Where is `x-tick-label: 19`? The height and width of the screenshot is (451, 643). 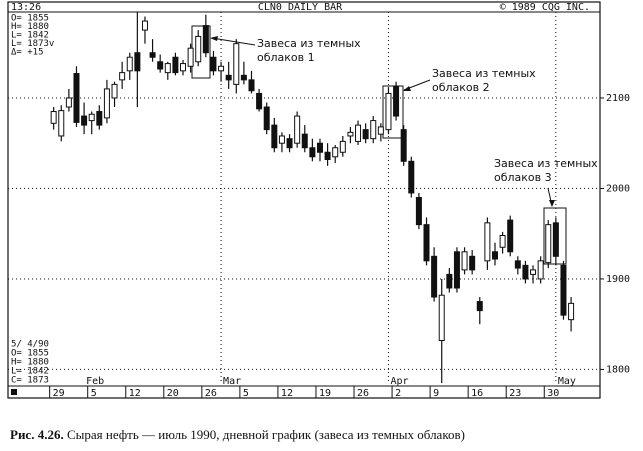 x-tick-label: 19 is located at coordinates (325, 393).